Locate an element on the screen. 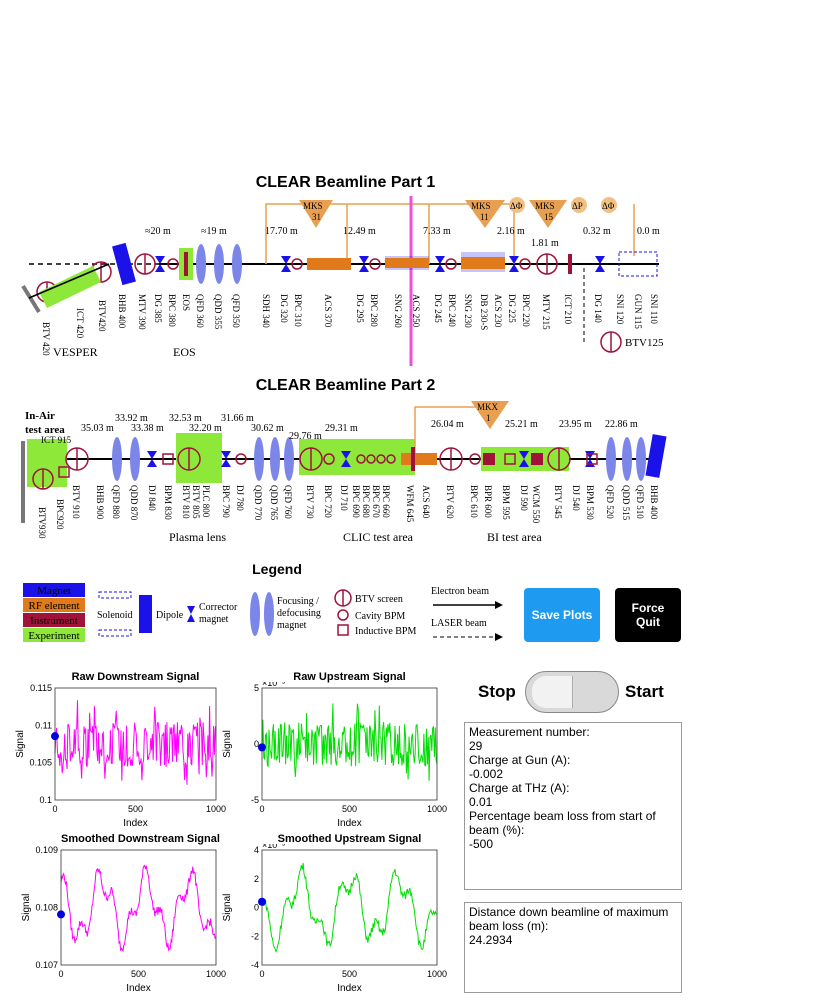 This screenshot has height=1007, width=821. stop-start-toggle is located at coordinates (572, 692).